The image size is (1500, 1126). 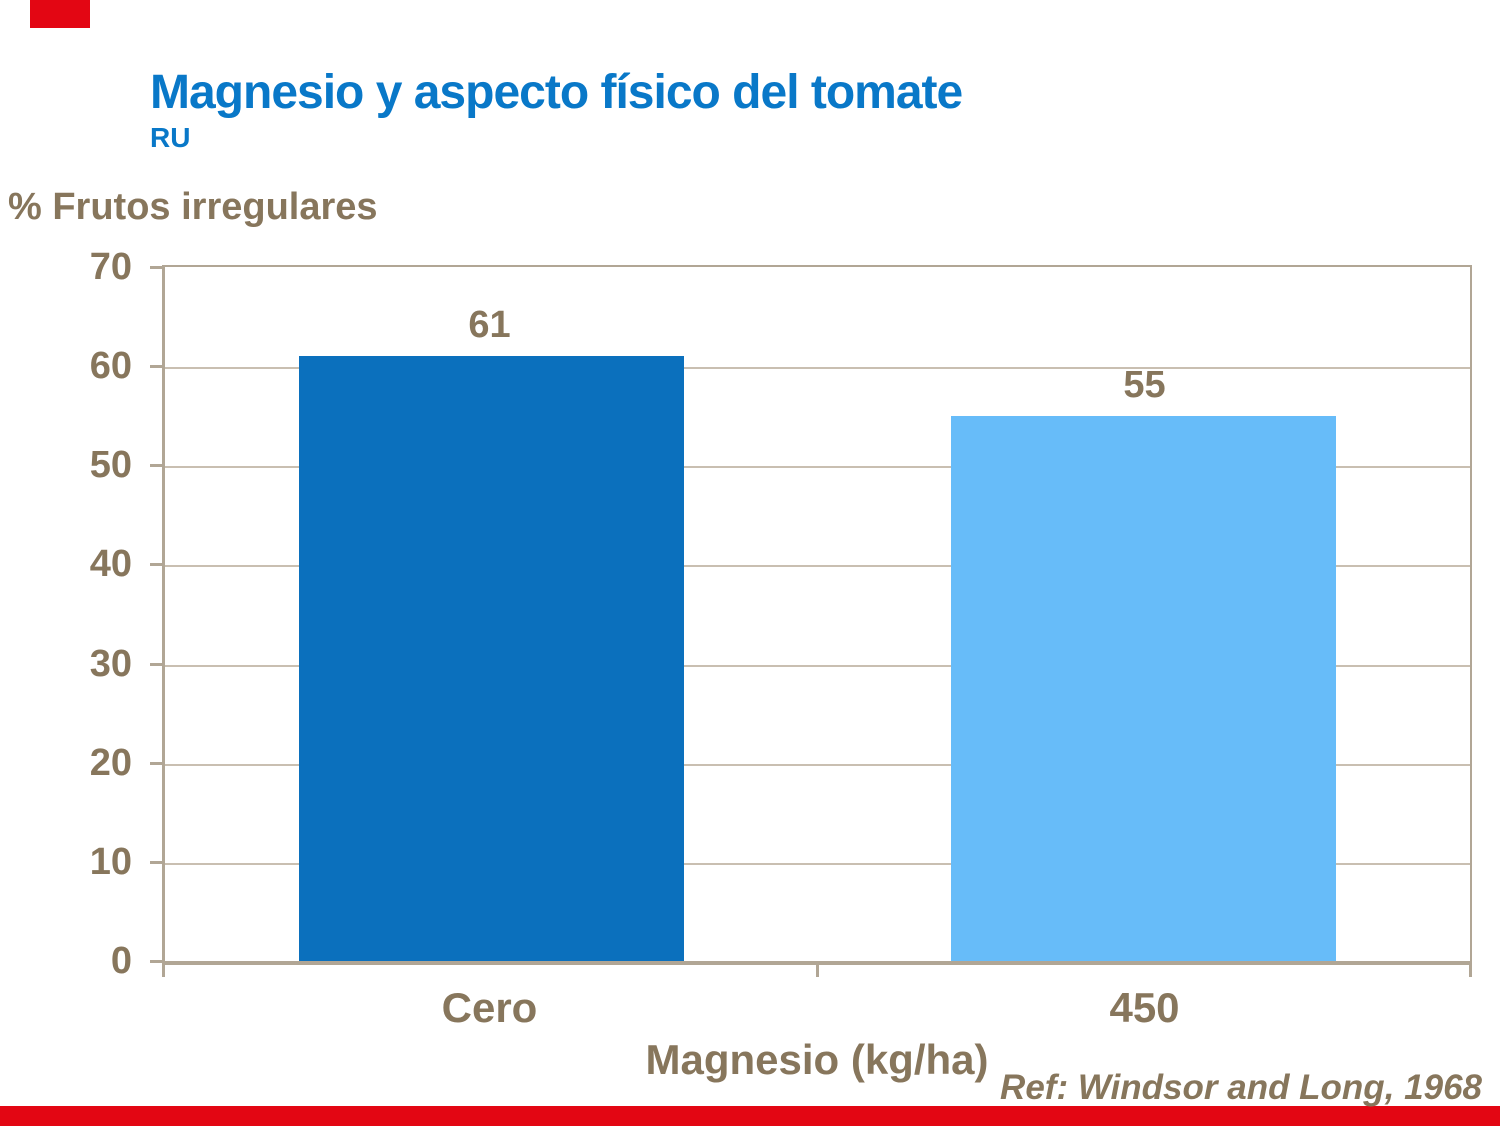 I want to click on category-label-450: 450, so click(x=1144, y=1007).